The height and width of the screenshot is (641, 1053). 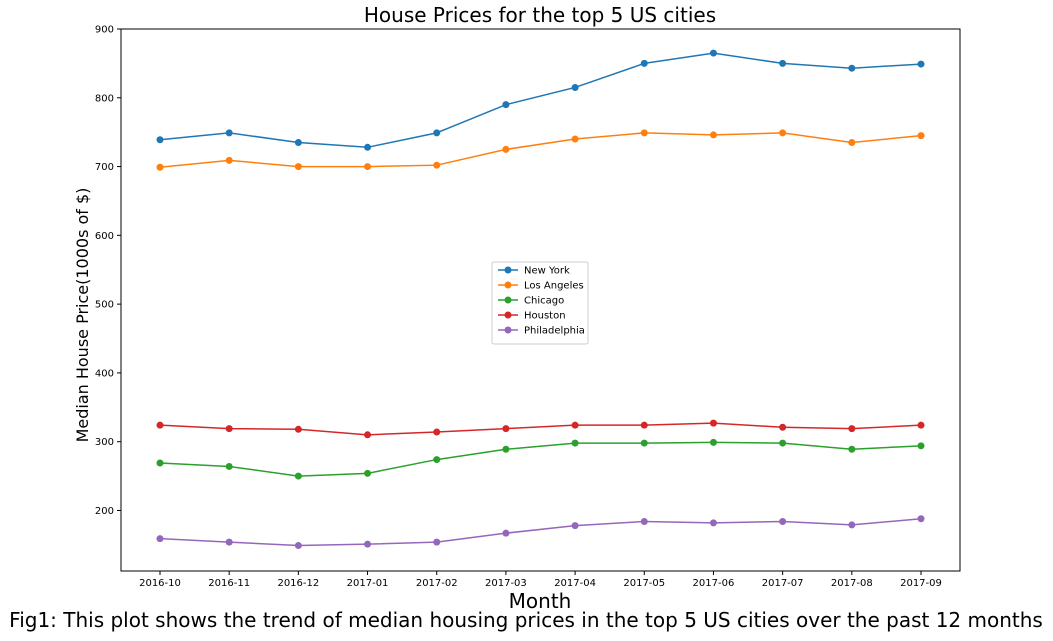 What do you see at coordinates (104, 98) in the screenshot?
I see `y-tick-label: 800` at bounding box center [104, 98].